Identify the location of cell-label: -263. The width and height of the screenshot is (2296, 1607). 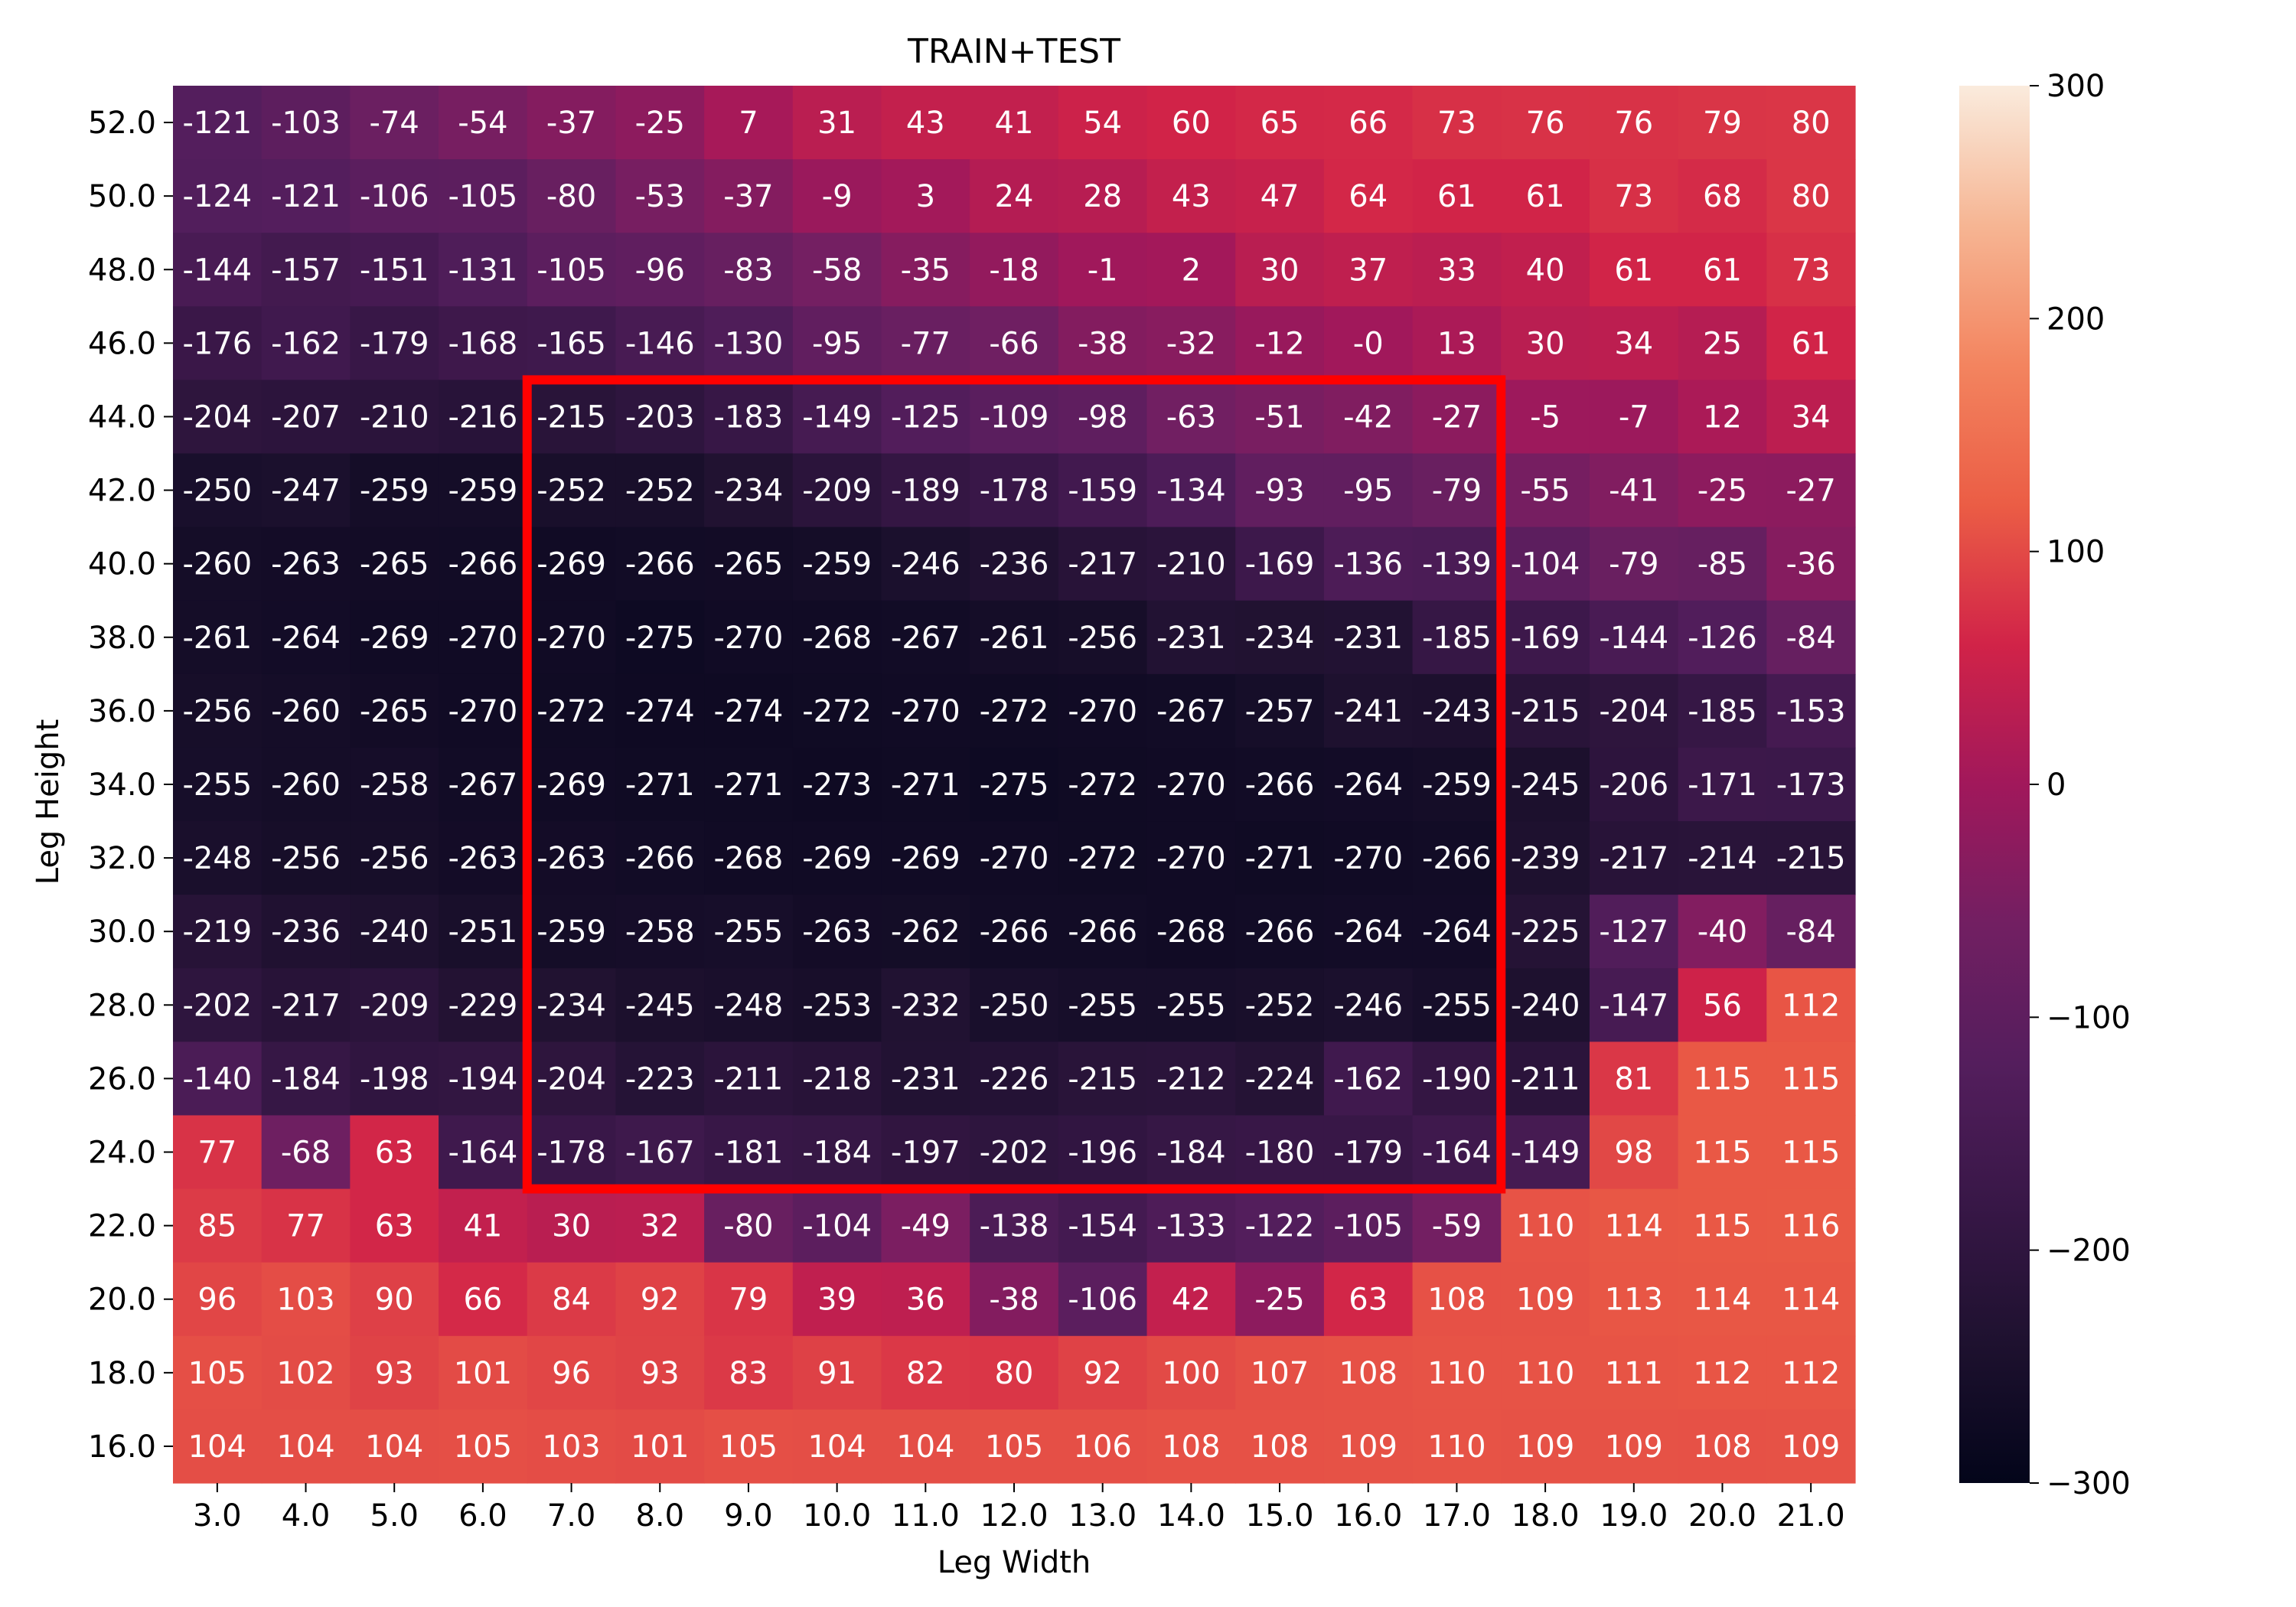
(306, 564).